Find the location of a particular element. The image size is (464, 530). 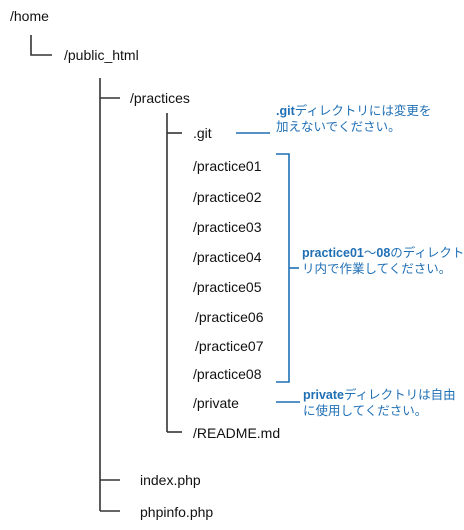

git-note-line2: 加えないでください。 is located at coordinates (338, 127).